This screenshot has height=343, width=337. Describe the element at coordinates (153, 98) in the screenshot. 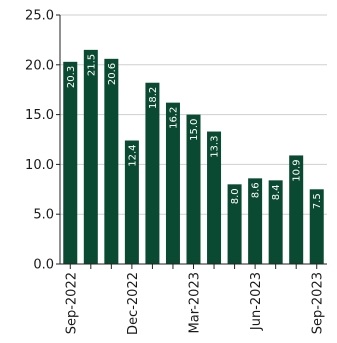

I see `bar-value-label: 18.2` at that location.